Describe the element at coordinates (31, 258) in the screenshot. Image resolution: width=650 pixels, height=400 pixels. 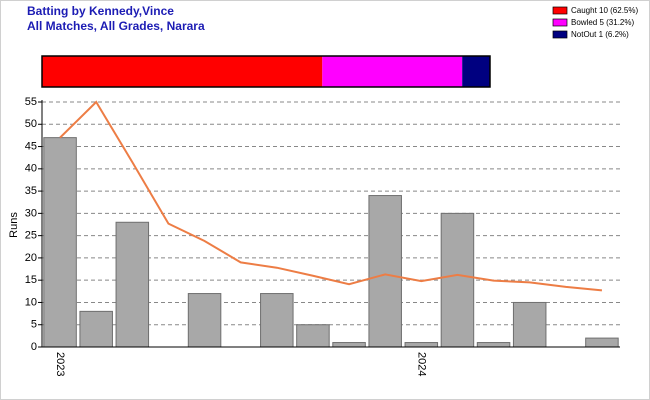
I see `y-tick-label: 20` at that location.